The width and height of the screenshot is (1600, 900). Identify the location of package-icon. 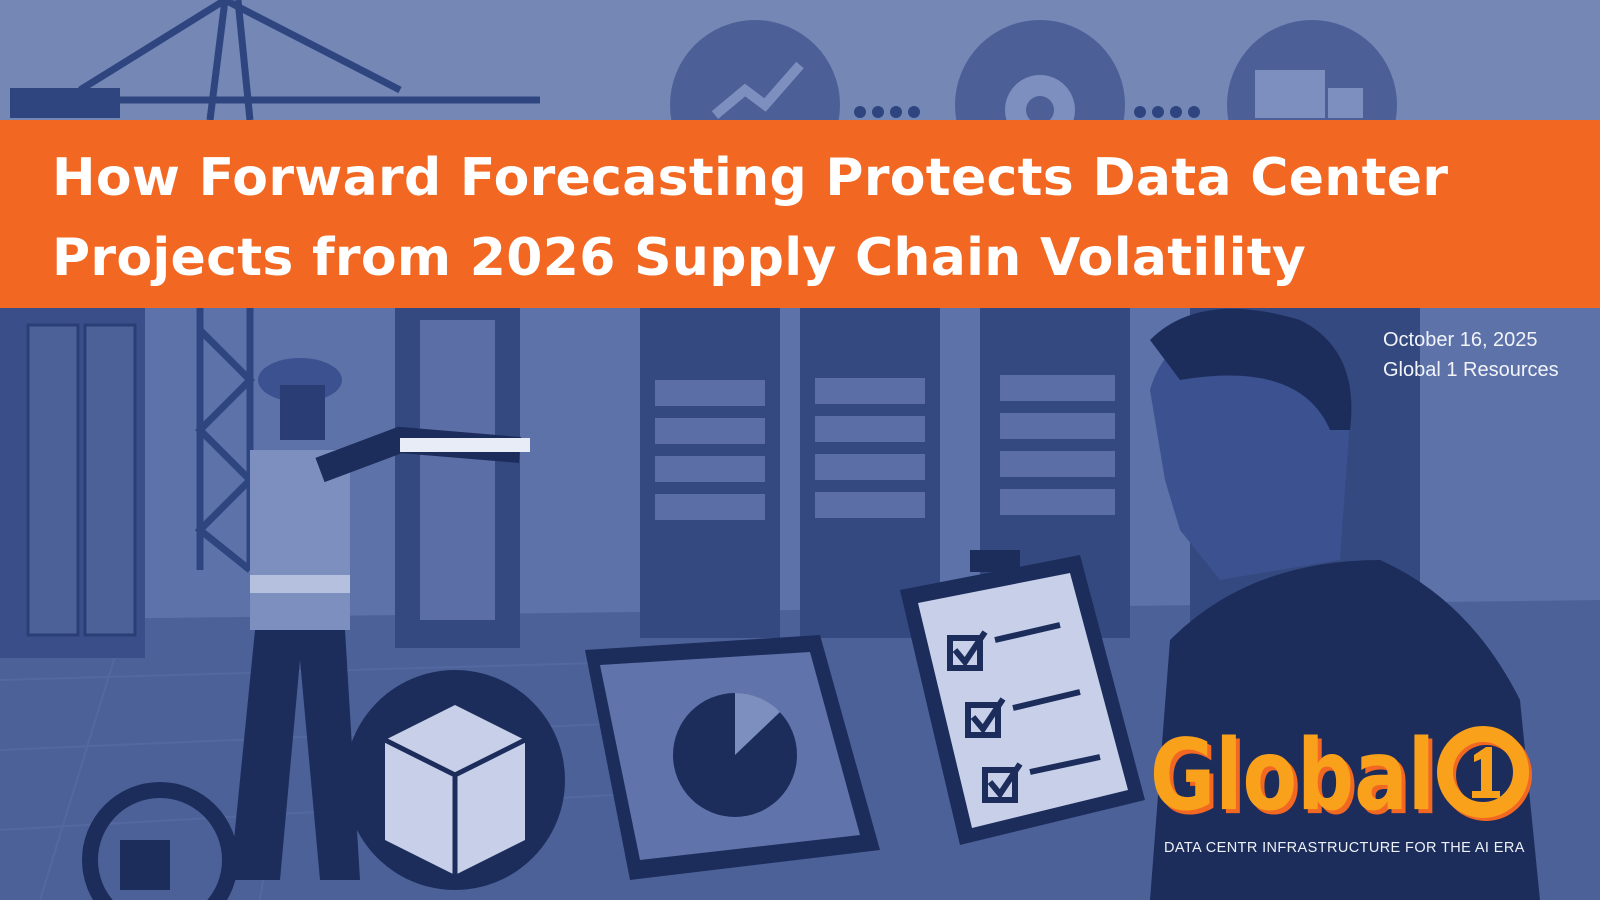
(455, 780).